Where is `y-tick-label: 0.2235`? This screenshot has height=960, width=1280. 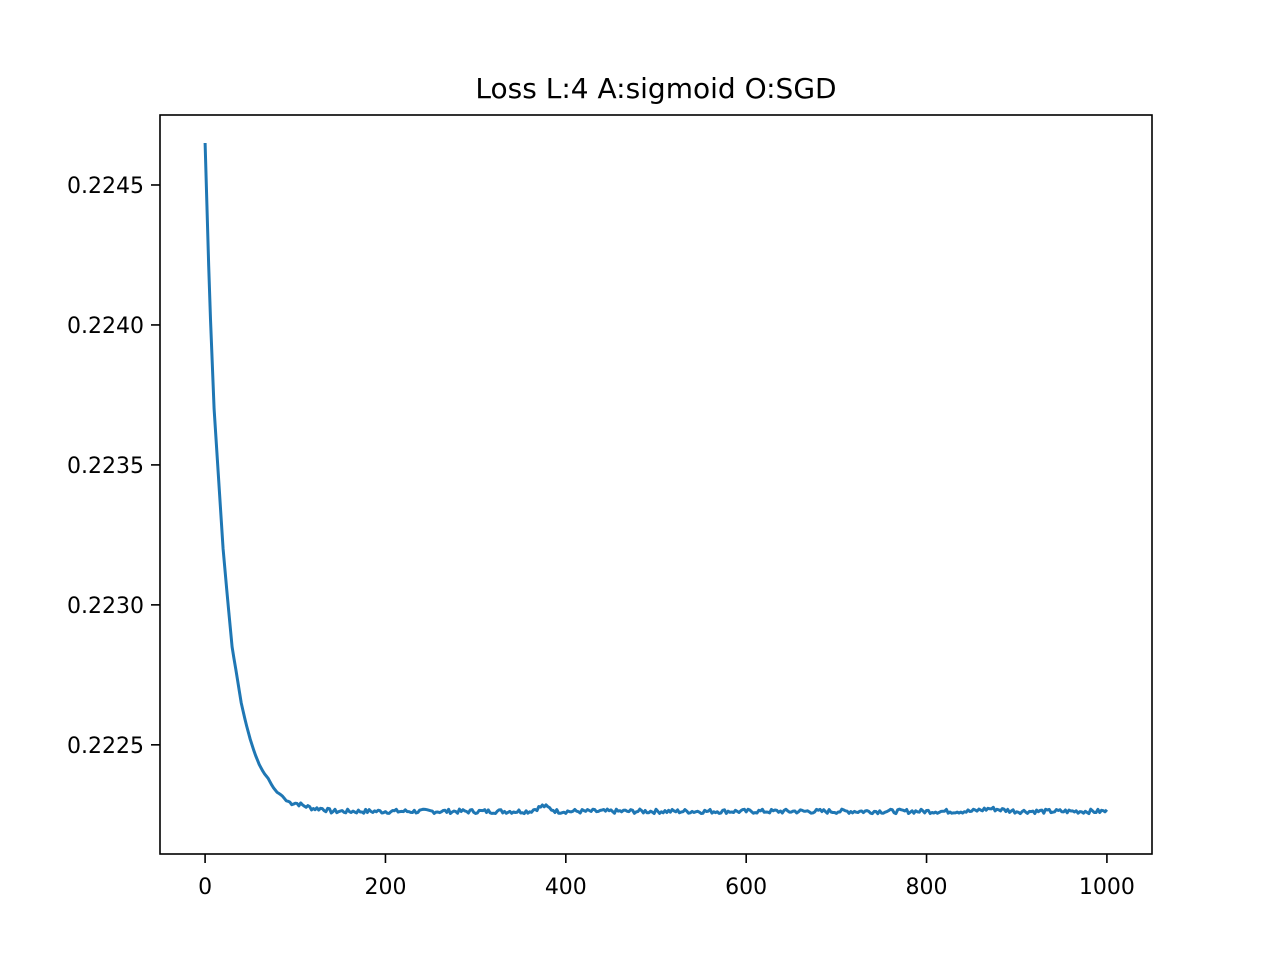
y-tick-label: 0.2235 is located at coordinates (105, 466).